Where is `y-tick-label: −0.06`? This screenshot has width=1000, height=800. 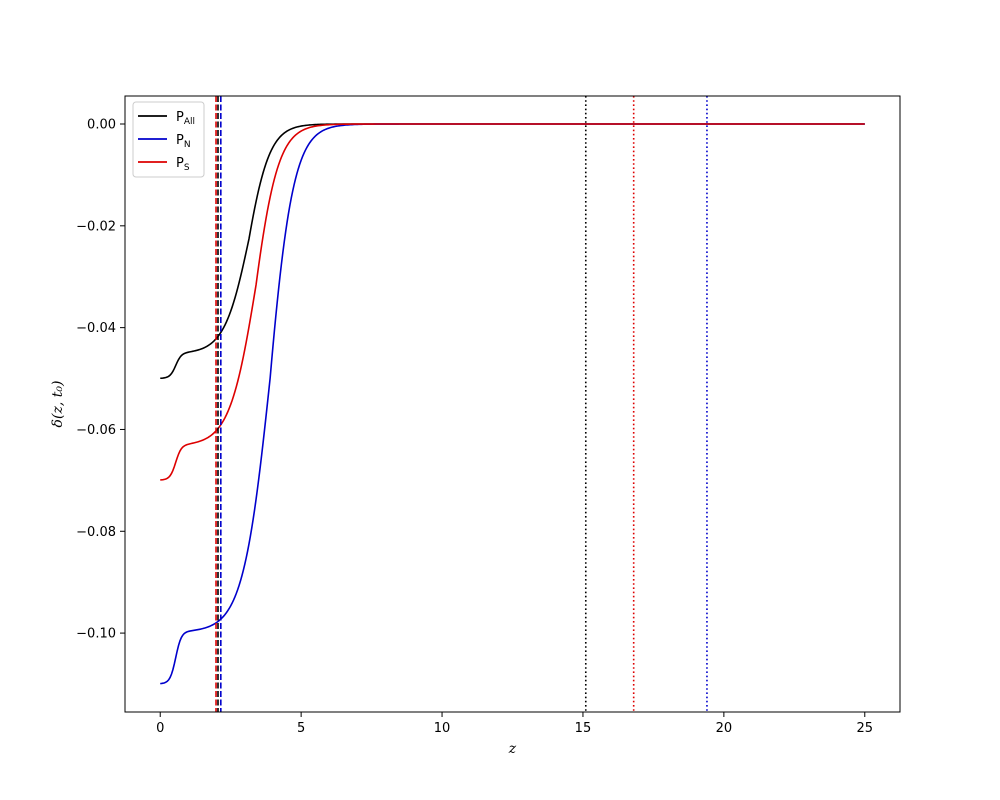
y-tick-label: −0.06 is located at coordinates (96, 430).